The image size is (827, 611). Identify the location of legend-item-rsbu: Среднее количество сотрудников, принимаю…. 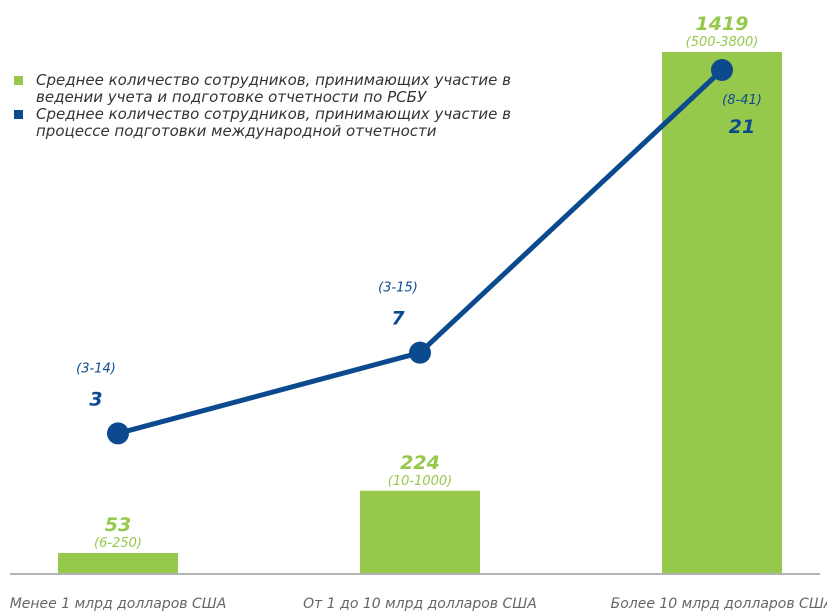
(284, 89).